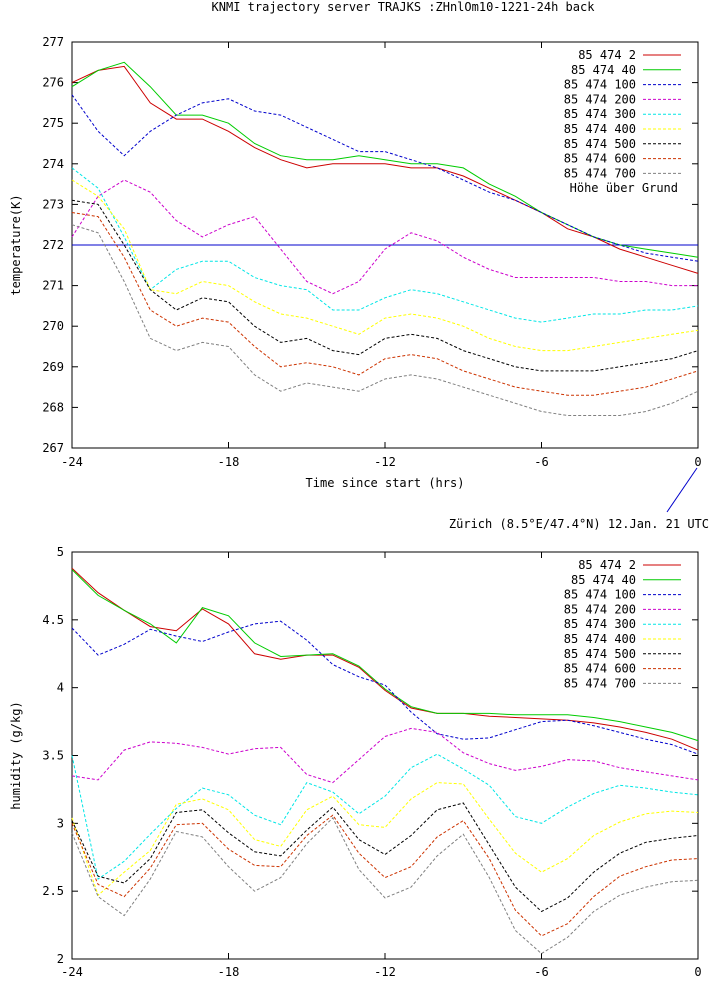 The image size is (713, 987). What do you see at coordinates (53, 620) in the screenshot?
I see `y-tick-label: 4.5` at bounding box center [53, 620].